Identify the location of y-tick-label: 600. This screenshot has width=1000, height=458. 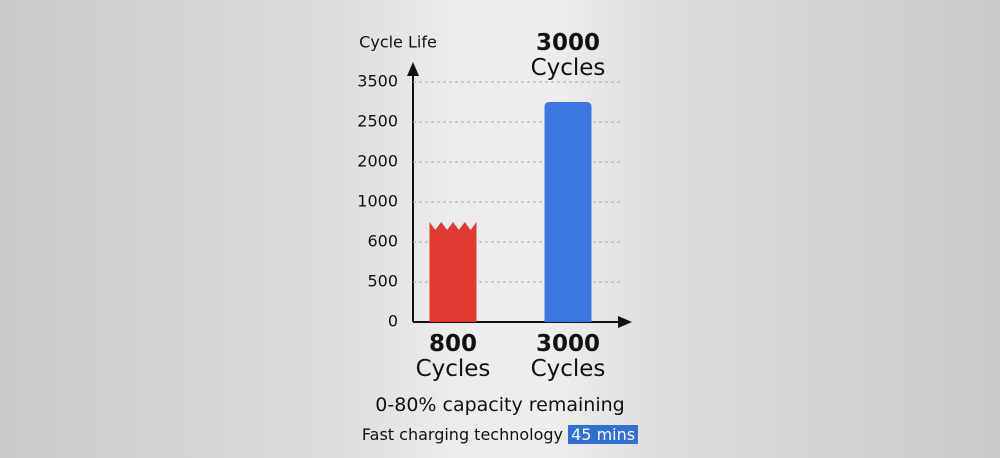
(382, 241).